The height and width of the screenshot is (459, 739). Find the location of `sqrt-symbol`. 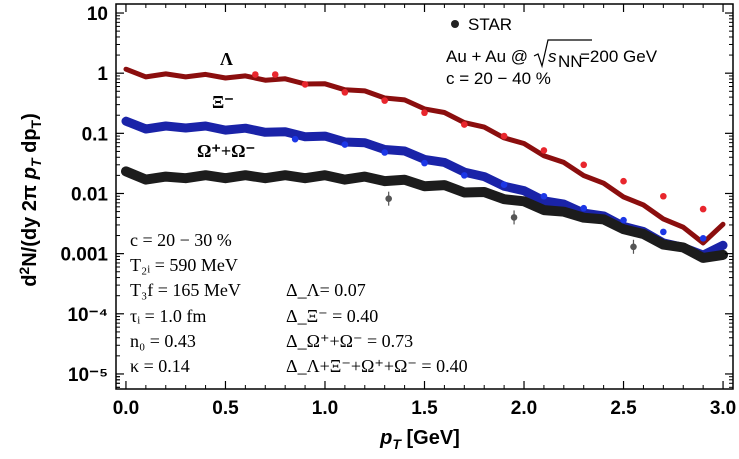

sqrt-symbol is located at coordinates (562, 54).